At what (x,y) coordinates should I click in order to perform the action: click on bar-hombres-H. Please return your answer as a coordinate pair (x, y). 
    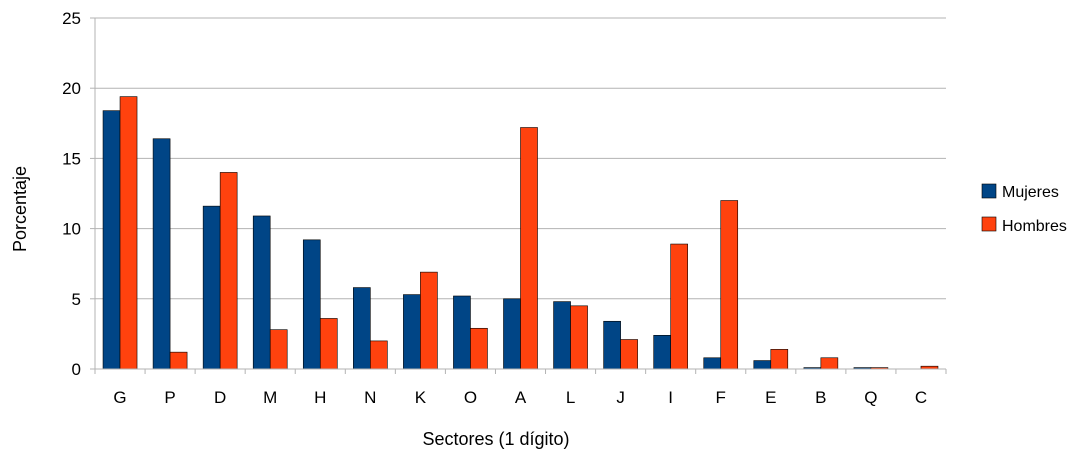
    Looking at the image, I should click on (328, 344).